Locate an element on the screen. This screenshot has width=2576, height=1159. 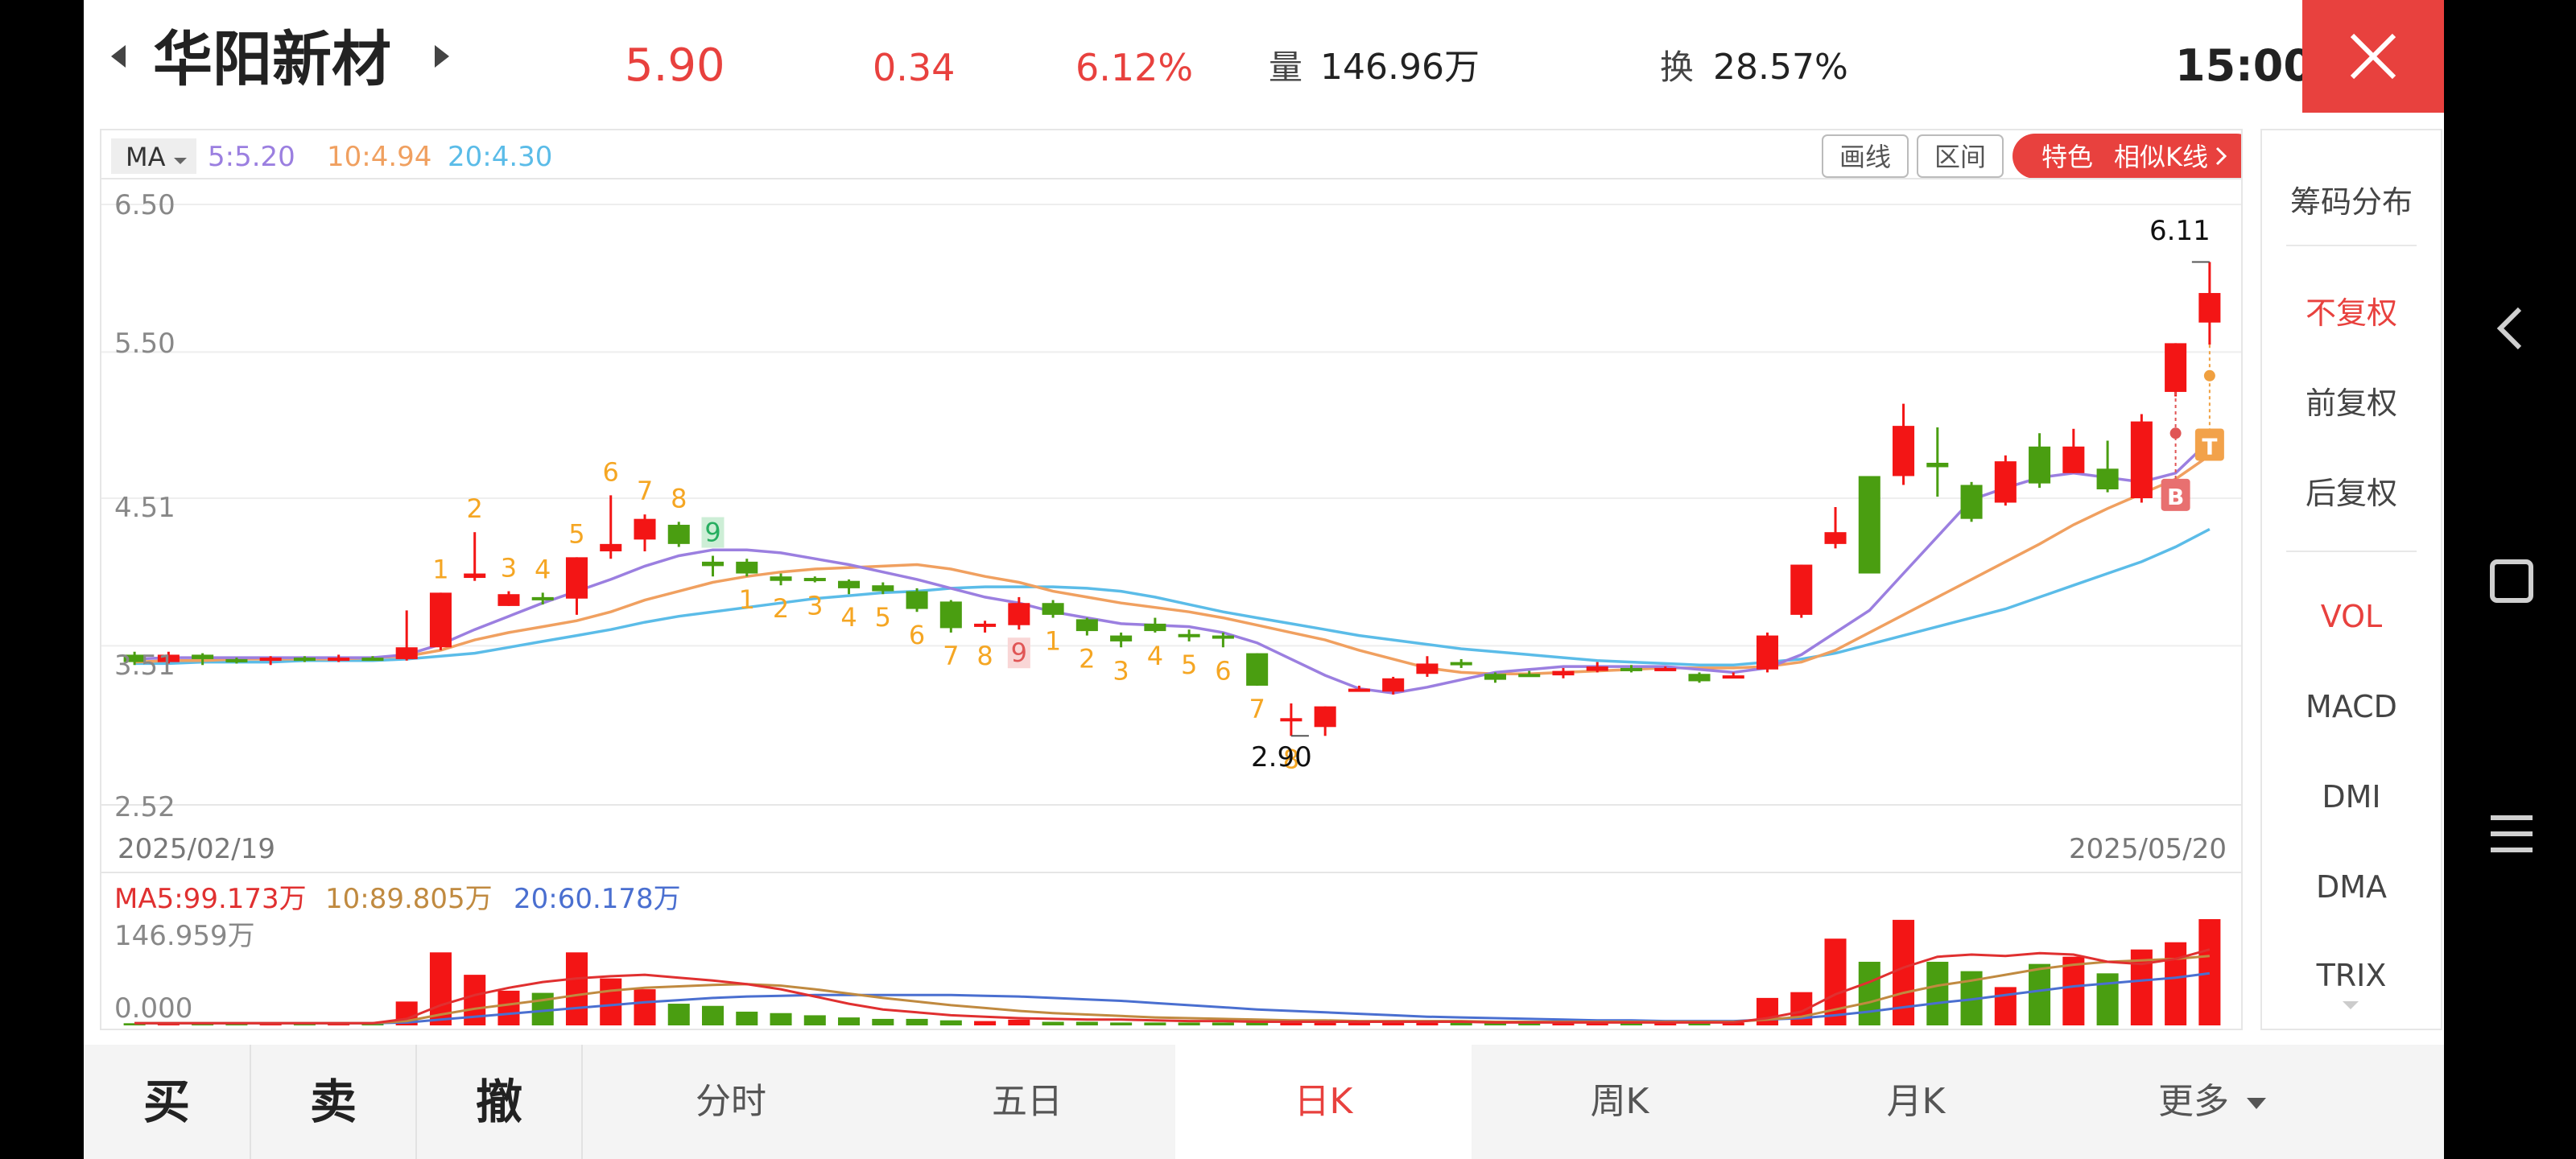
cancel-order-button: 撤 is located at coordinates (498, 1101).